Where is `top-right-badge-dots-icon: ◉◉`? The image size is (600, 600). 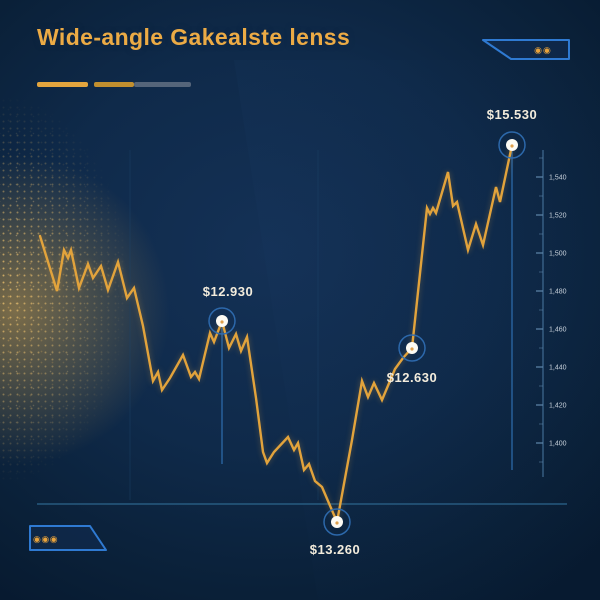
top-right-badge-dots-icon: ◉◉ is located at coordinates (543, 50).